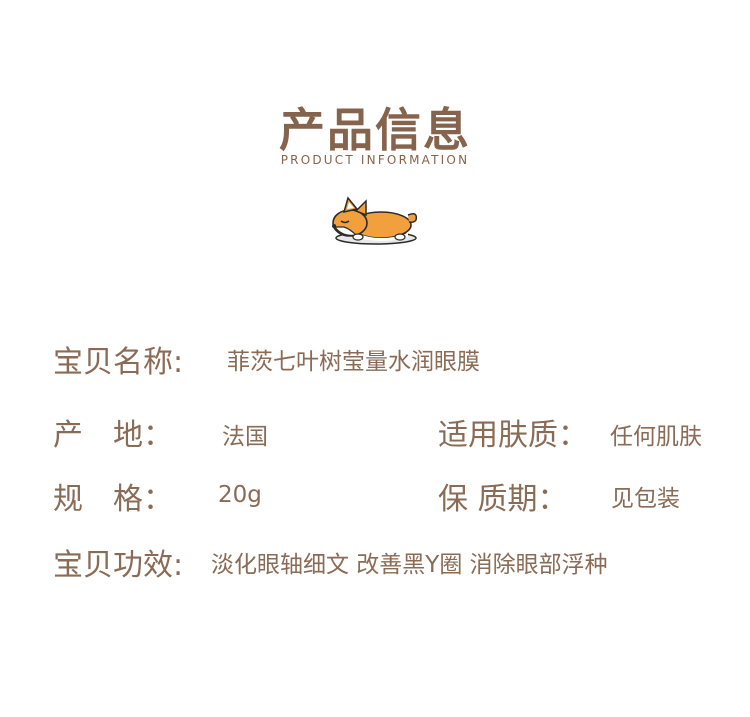 This screenshot has width=750, height=717. I want to click on spec-label: 规 格：, so click(113, 499).